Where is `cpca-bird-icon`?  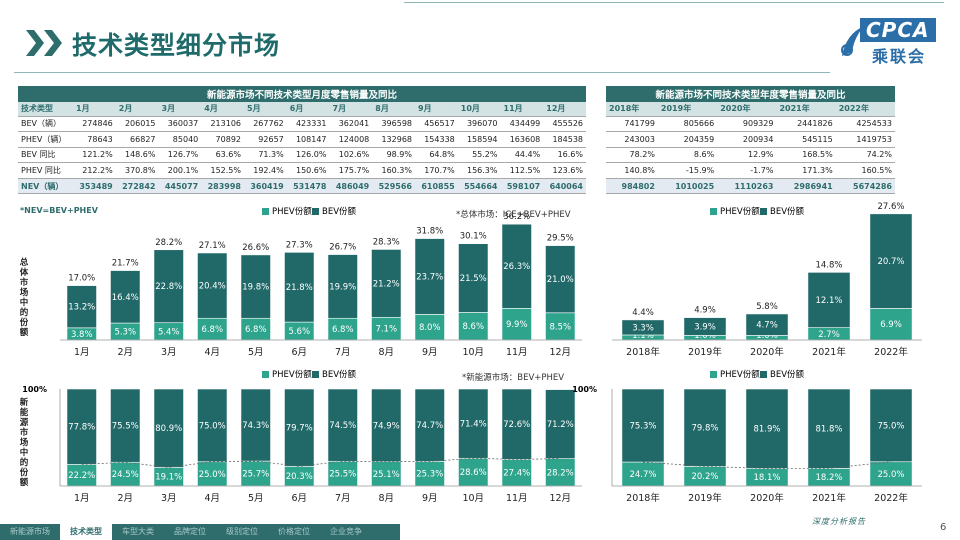 cpca-bird-icon is located at coordinates (852, 41).